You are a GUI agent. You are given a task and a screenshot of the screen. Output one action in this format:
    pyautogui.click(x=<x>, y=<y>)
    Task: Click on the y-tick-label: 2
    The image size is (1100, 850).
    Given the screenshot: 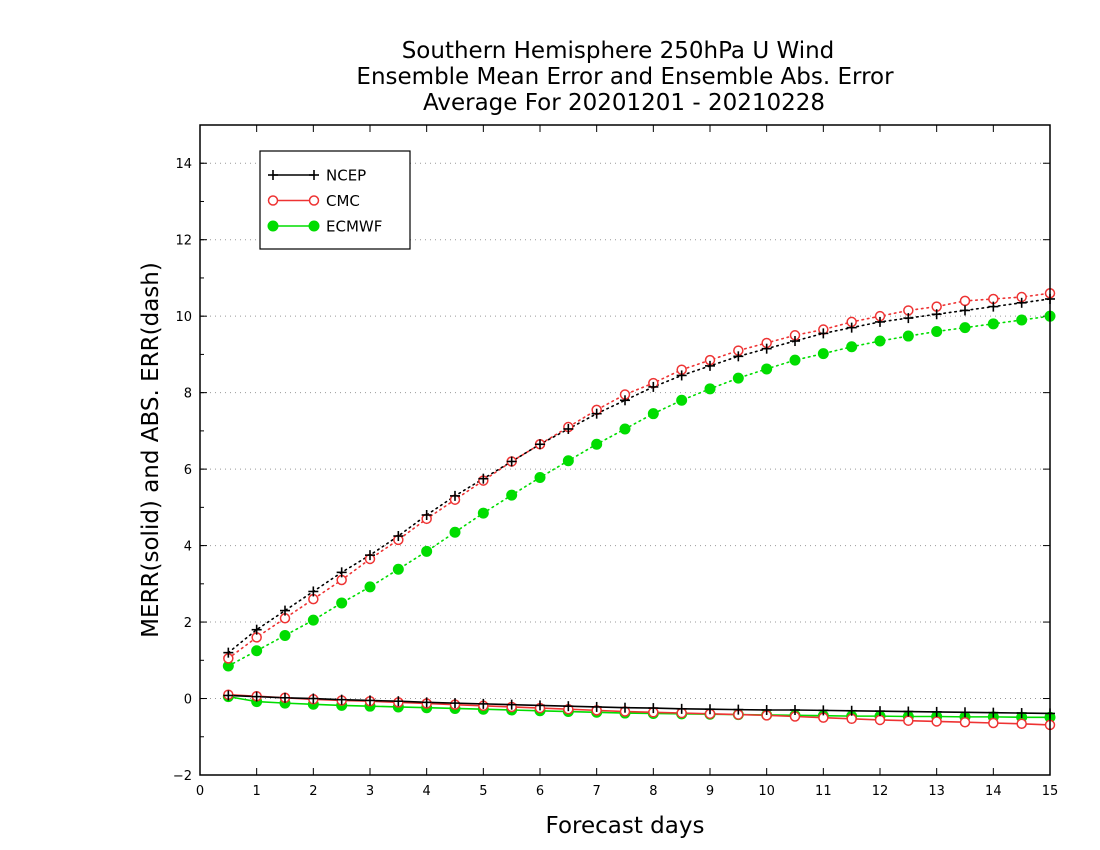 What is the action you would take?
    pyautogui.click(x=188, y=623)
    